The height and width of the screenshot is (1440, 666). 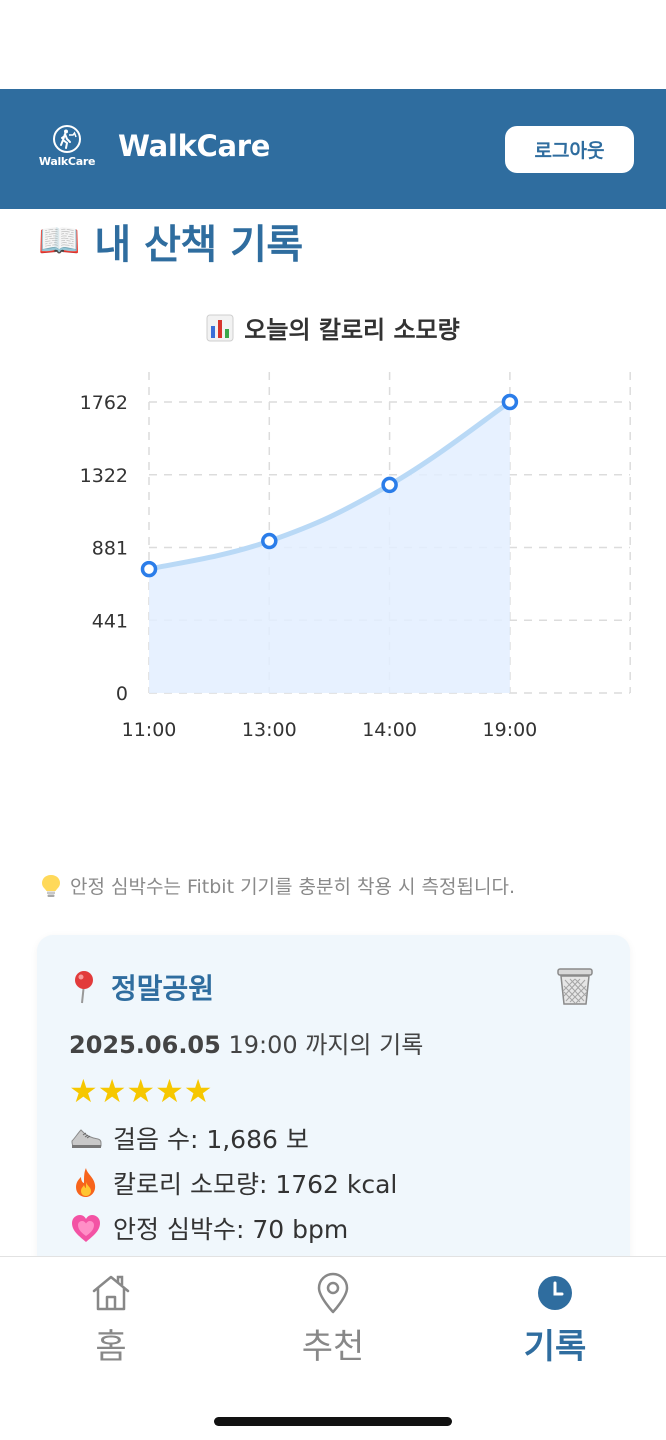 I want to click on heart-rate-tip: 안정 심박수는 Fitbit 기기를 충분히 착용 시 측정됩니다., so click(x=340, y=885).